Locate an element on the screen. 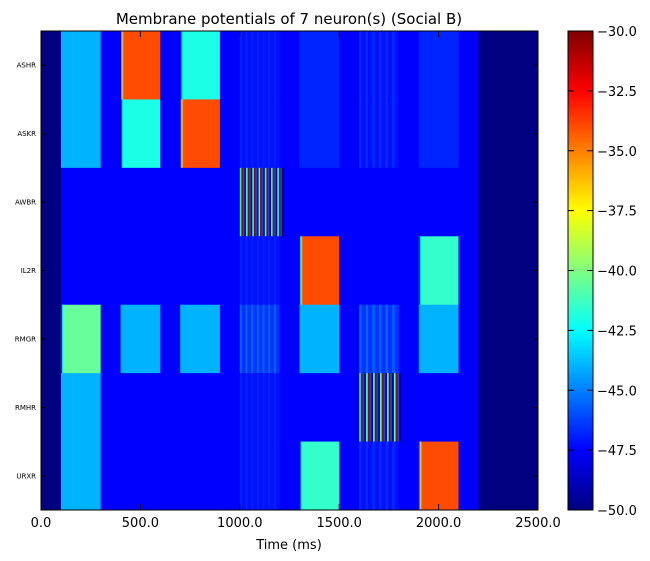 Image resolution: width=650 pixels, height=561 pixels. colorbar-tick-label: −35.0 is located at coordinates (617, 152).